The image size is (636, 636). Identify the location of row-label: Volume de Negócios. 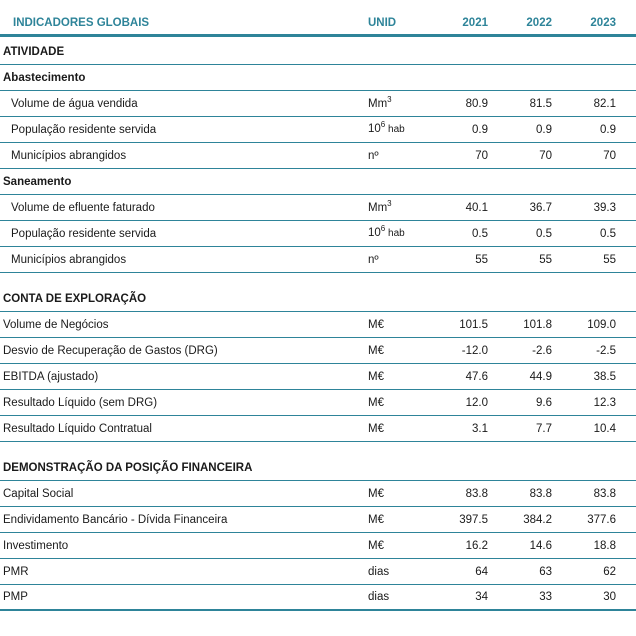
(56, 325).